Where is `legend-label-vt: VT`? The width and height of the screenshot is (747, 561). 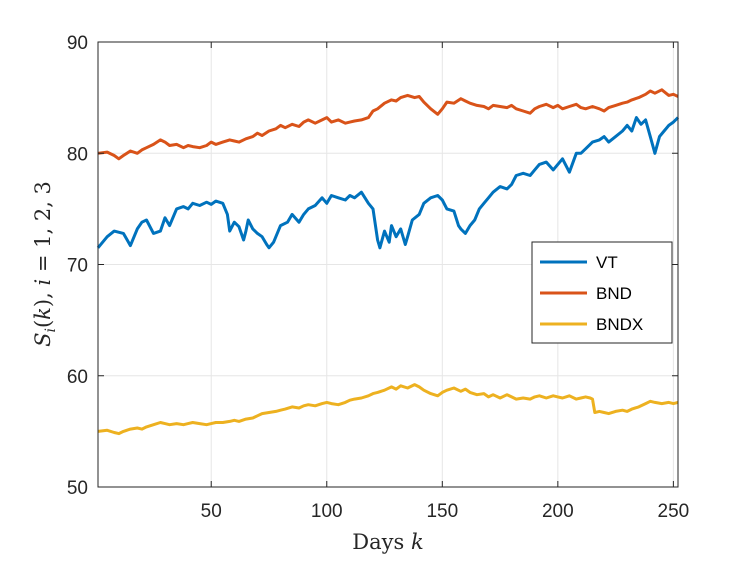 legend-label-vt: VT is located at coordinates (607, 262).